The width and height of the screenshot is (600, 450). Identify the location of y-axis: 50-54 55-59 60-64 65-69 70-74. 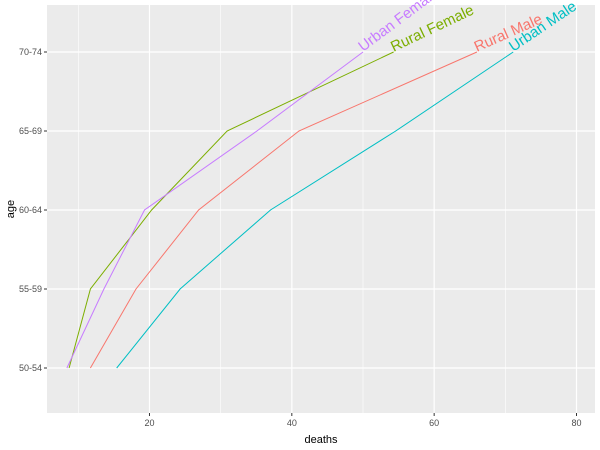
(33, 210).